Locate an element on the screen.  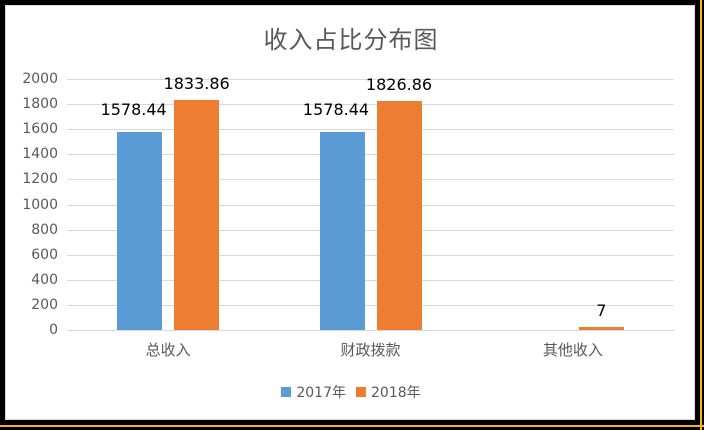
legend-swatch-2018 is located at coordinates (361, 392).